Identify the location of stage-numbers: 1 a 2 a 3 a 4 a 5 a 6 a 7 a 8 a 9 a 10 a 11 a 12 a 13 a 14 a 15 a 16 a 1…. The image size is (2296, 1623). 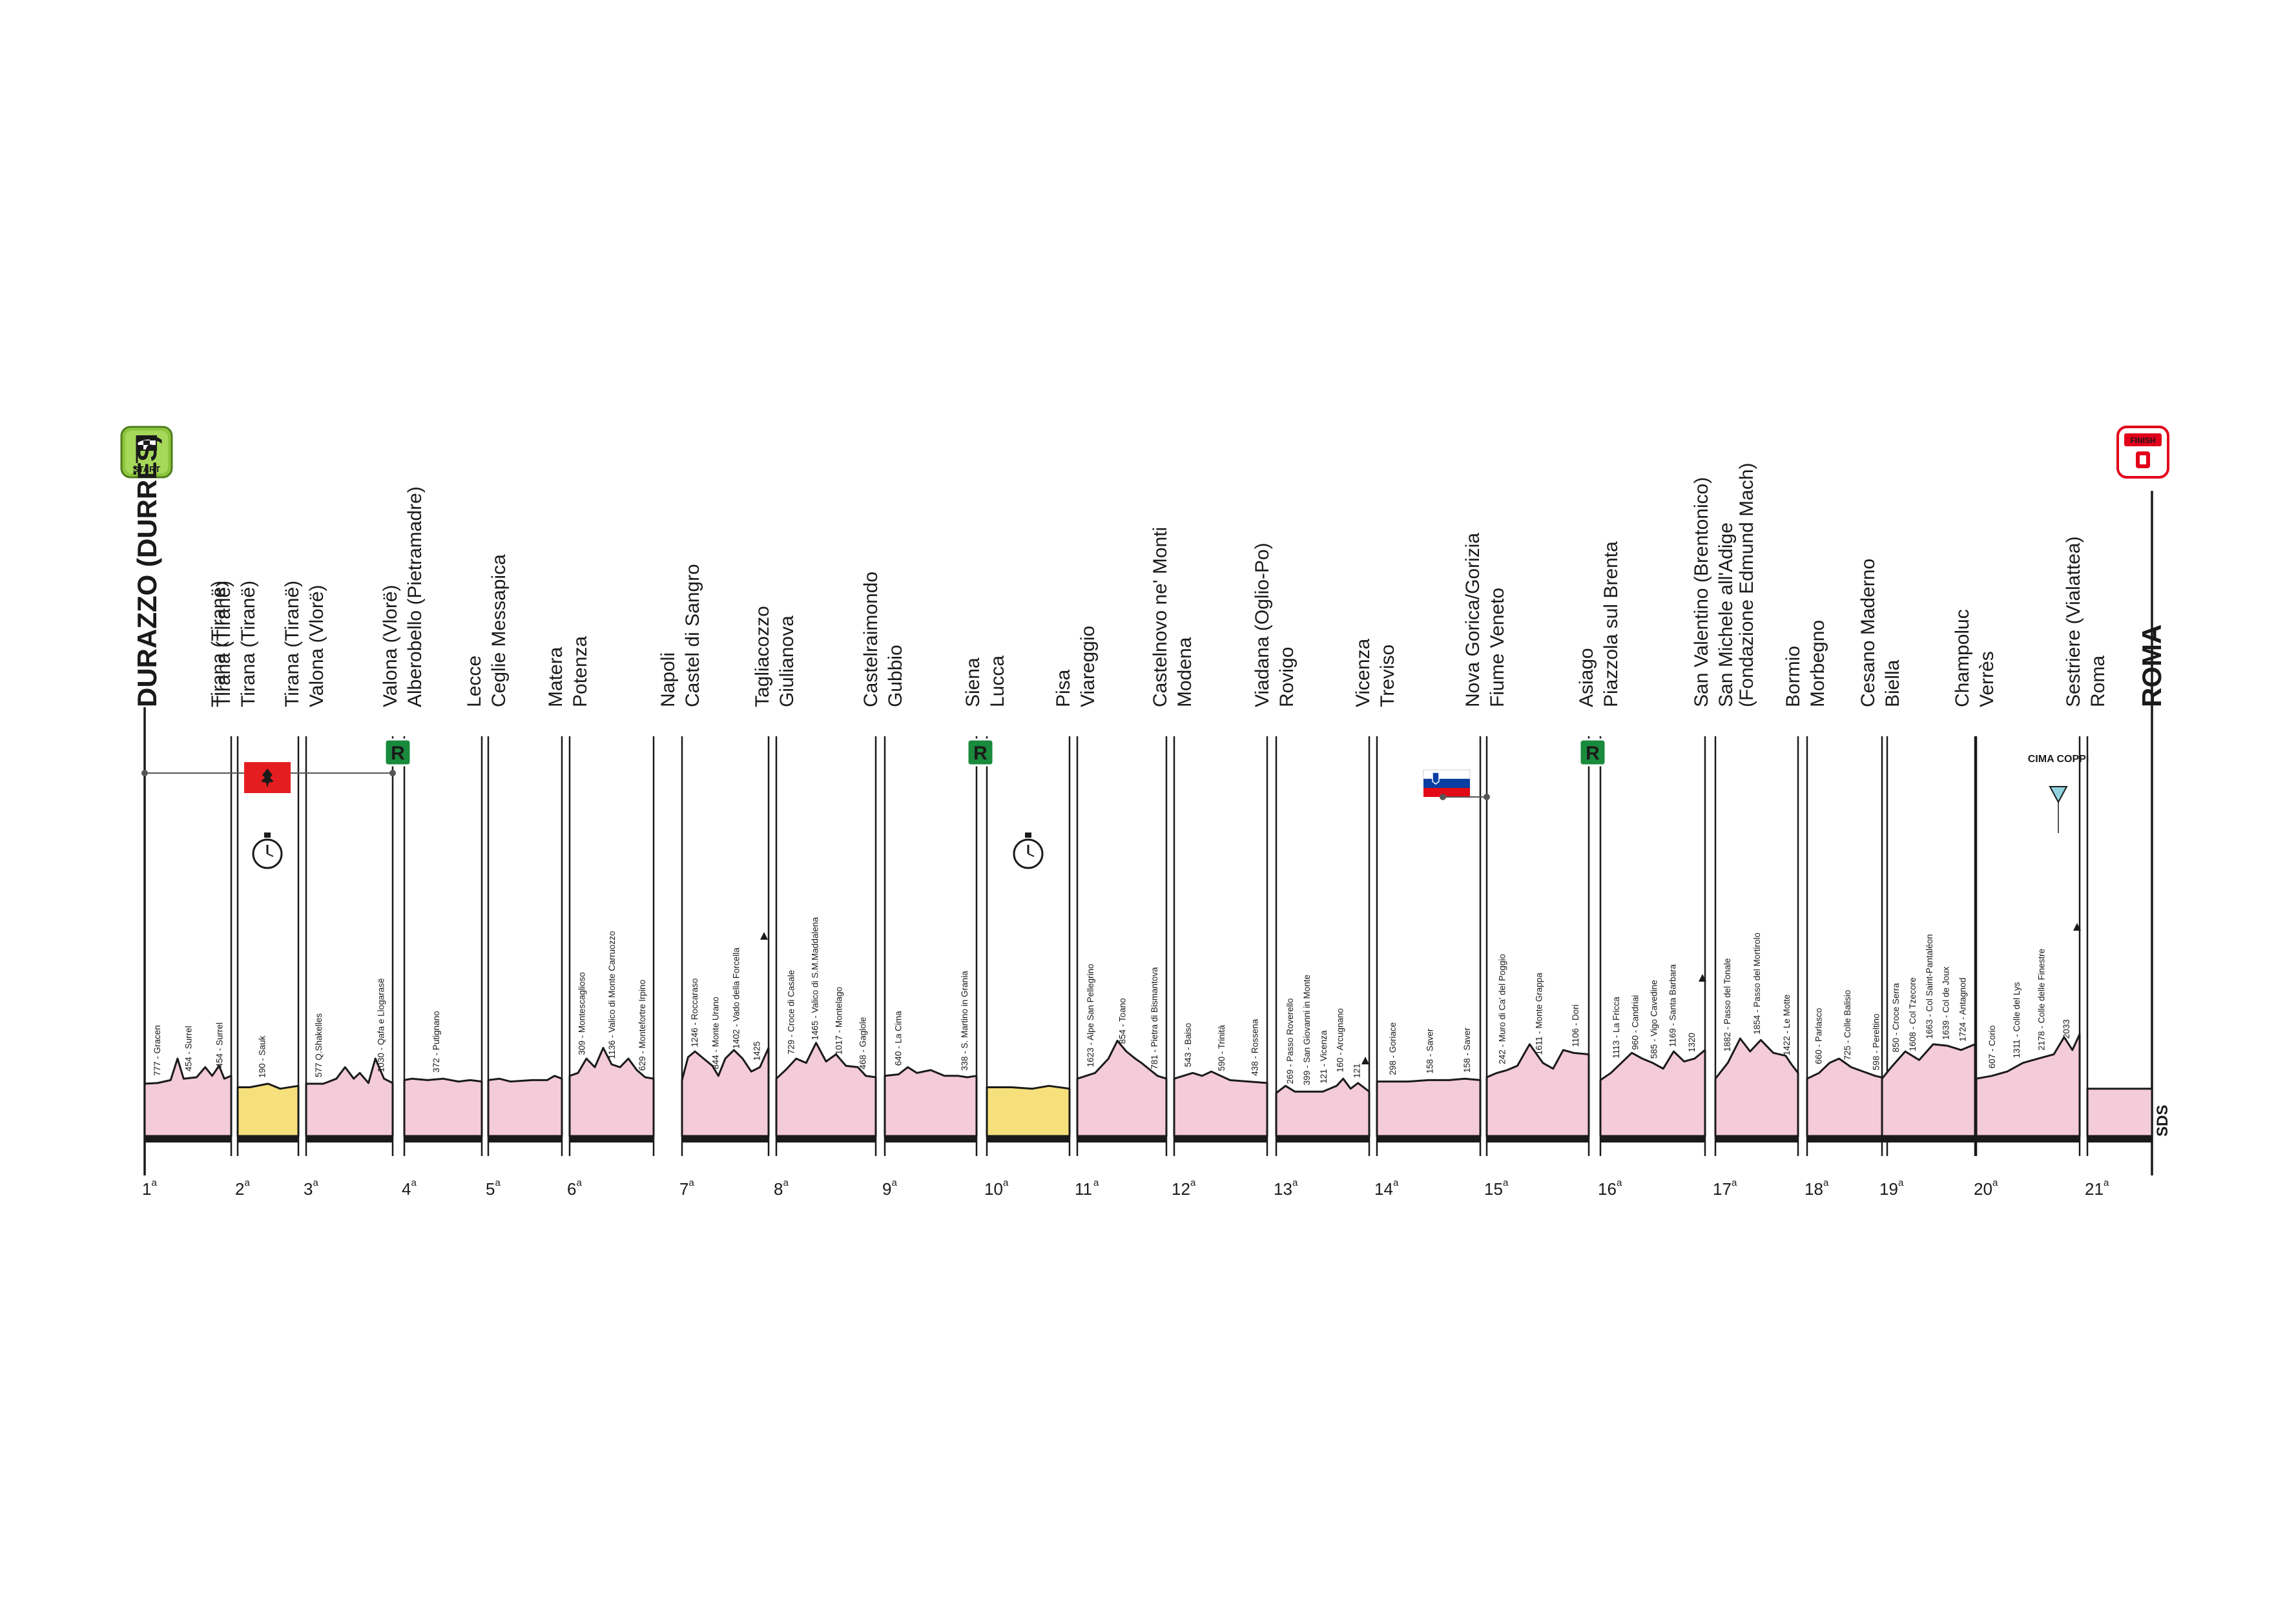
(1125, 1188).